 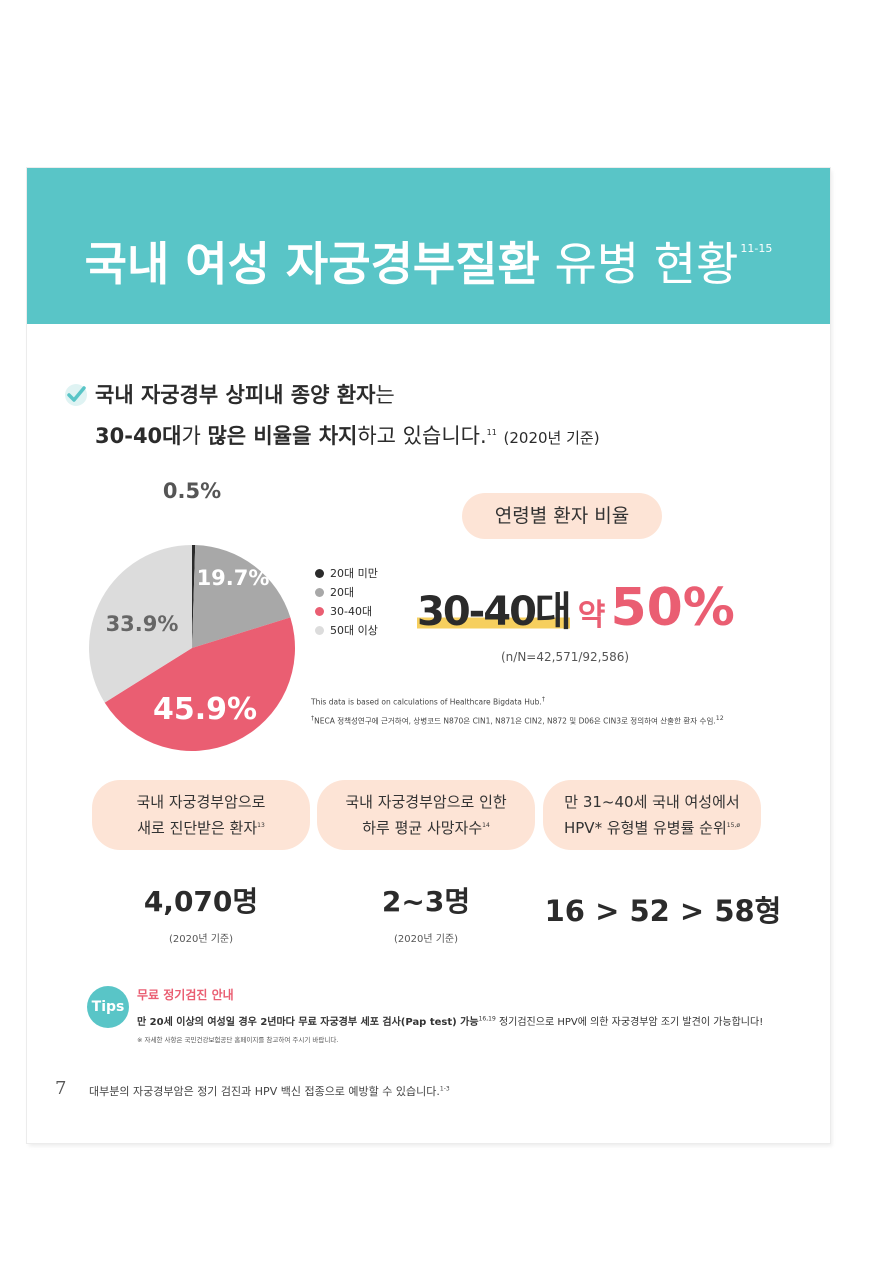 I want to click on headline-emphasis: 많은 비율을 차지, so click(x=282, y=436).